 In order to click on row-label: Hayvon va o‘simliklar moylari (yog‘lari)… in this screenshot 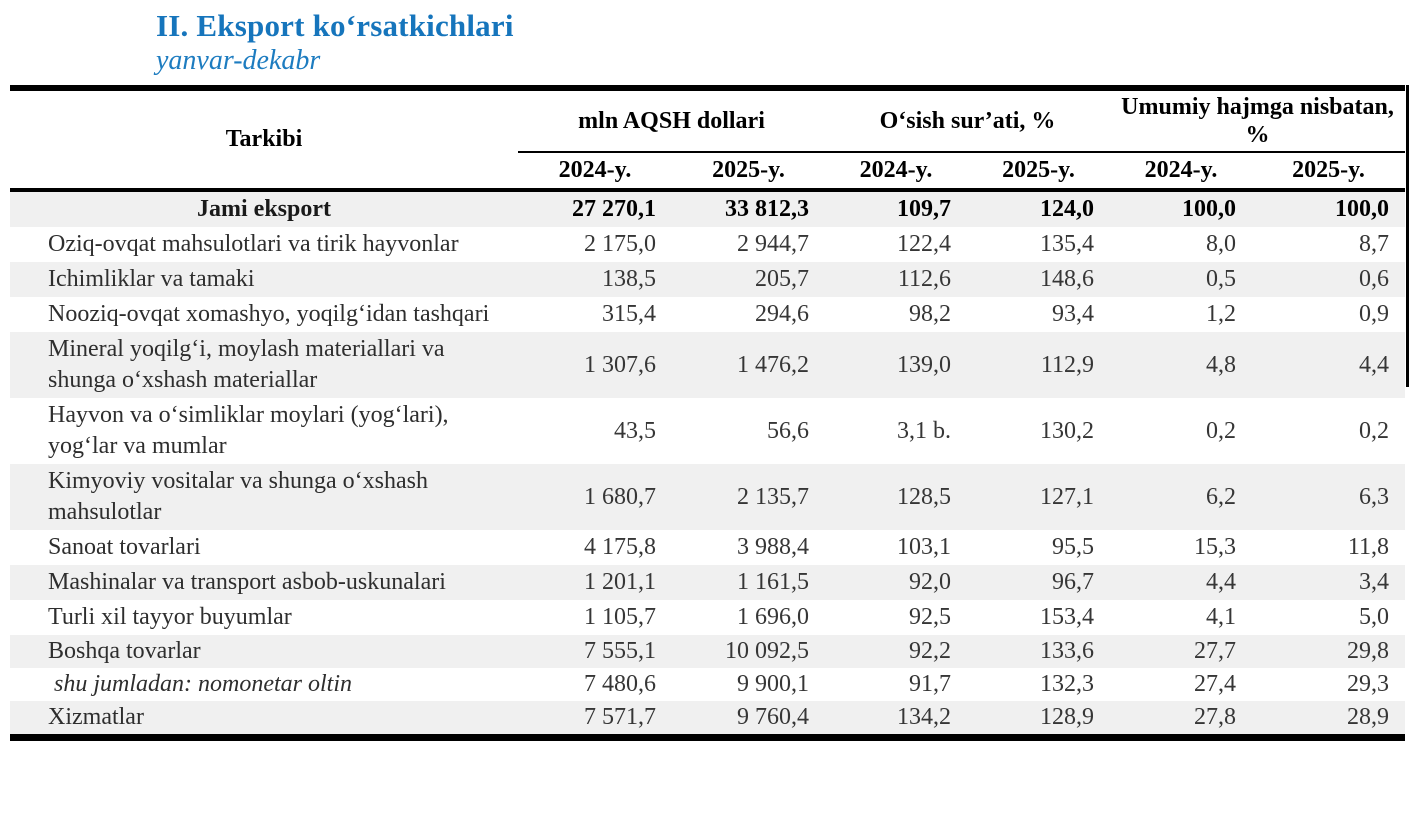, I will do `click(248, 430)`.